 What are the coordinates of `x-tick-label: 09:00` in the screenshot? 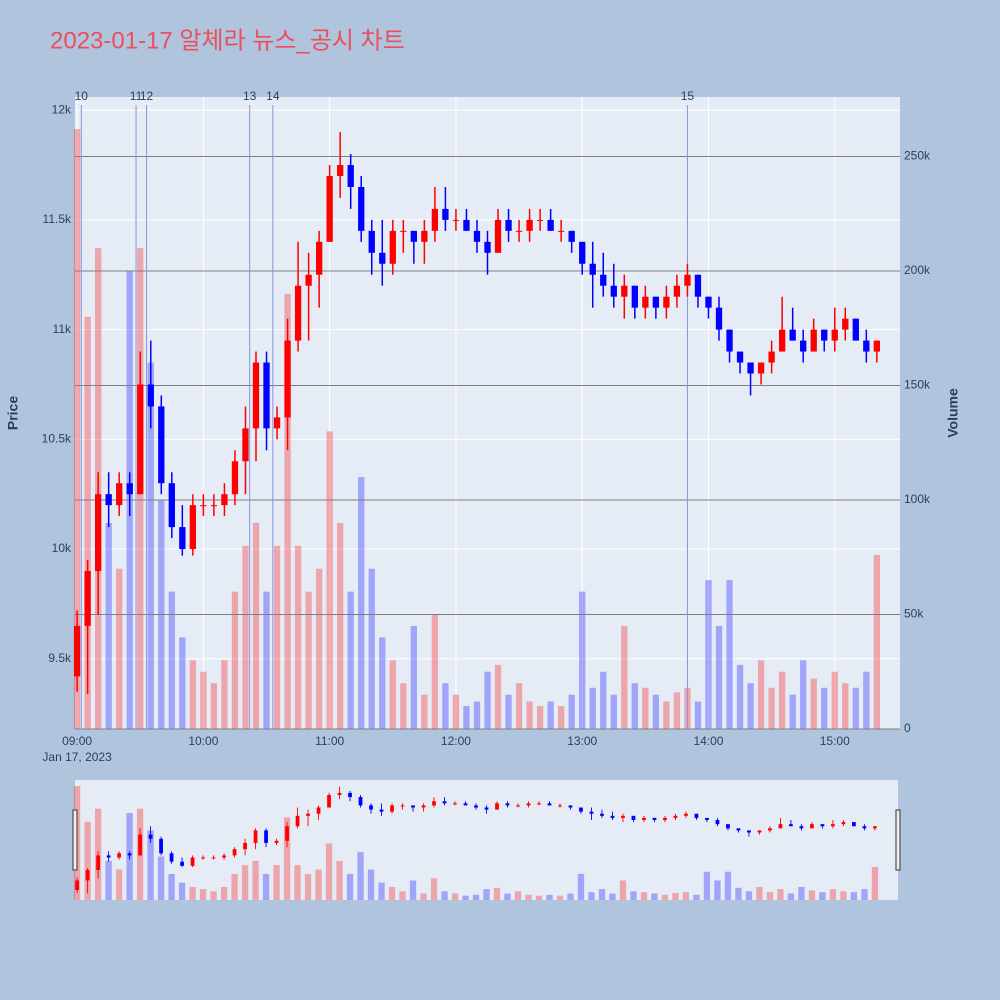 It's located at (77, 741).